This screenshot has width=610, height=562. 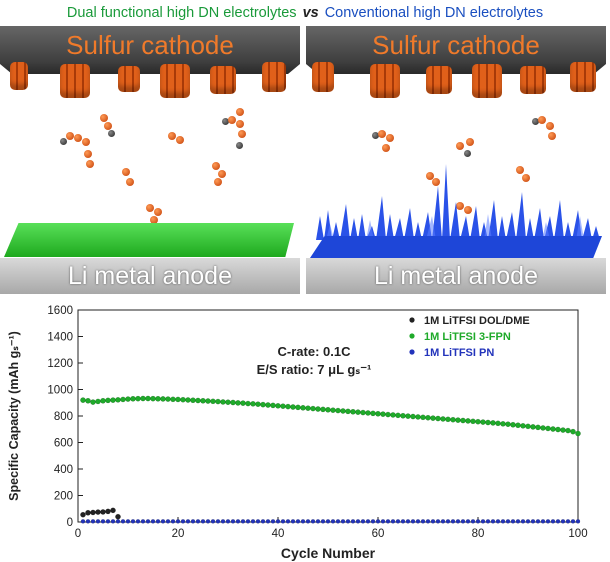 I want to click on y-axis-ticks: 0 200 400 600 800 1000 1200 1400 1600, so click(x=65, y=417).